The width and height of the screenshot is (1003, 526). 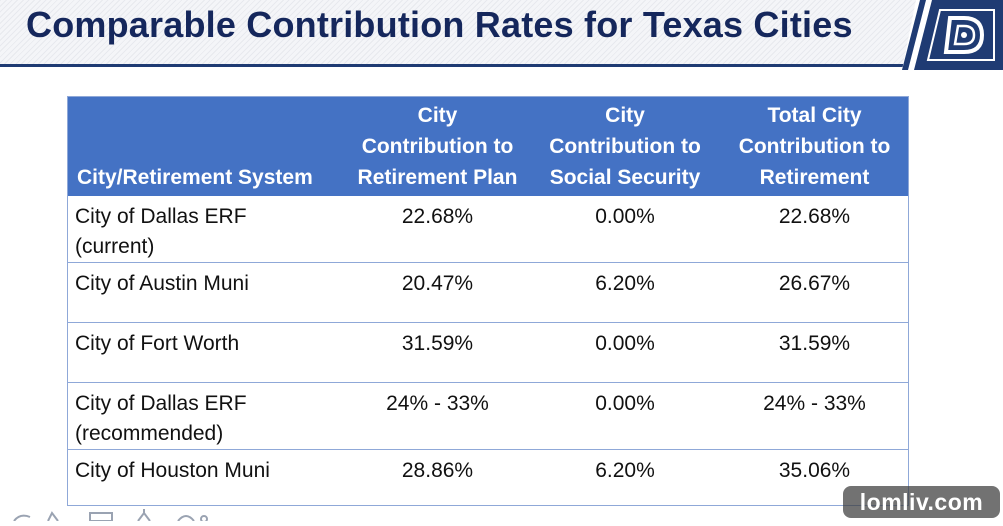 What do you see at coordinates (814, 470) in the screenshot?
I see `cell-total: 35.06%` at bounding box center [814, 470].